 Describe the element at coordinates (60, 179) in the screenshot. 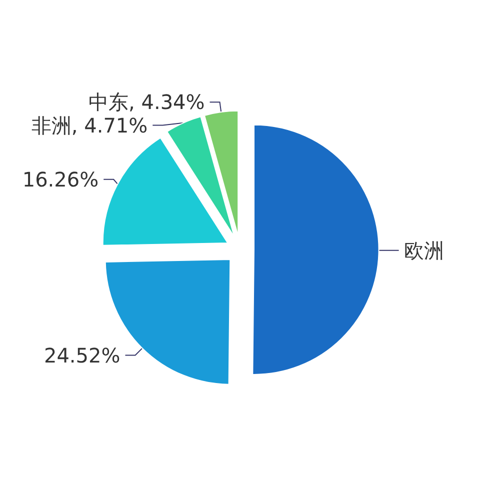

I see `data-label: 16.26%` at that location.